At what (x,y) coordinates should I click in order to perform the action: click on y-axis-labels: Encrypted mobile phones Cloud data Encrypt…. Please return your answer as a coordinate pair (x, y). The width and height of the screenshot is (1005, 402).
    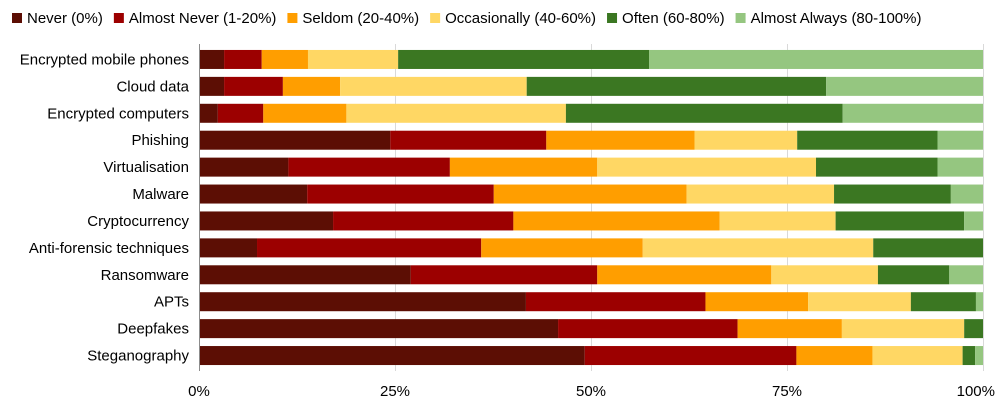
    Looking at the image, I should click on (105, 207).